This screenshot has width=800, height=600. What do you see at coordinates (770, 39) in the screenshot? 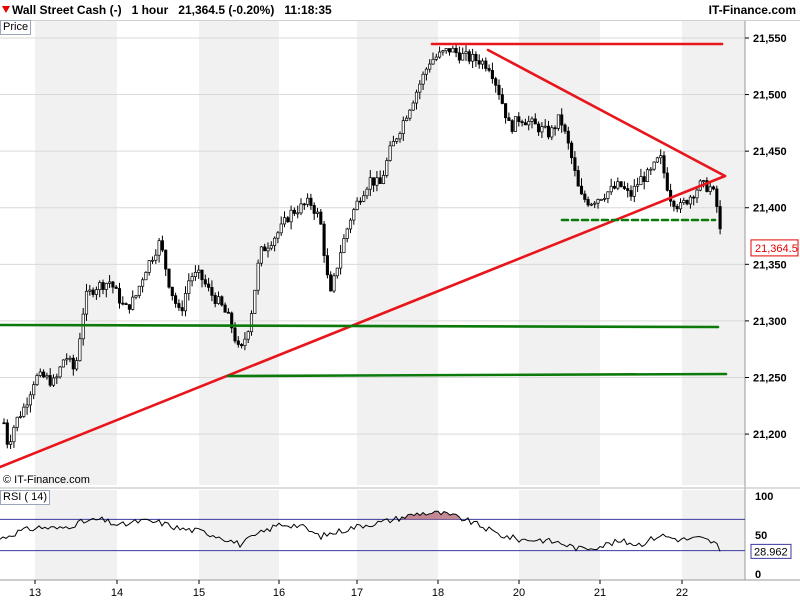
I see `y-tick-label: 21,550` at bounding box center [770, 39].